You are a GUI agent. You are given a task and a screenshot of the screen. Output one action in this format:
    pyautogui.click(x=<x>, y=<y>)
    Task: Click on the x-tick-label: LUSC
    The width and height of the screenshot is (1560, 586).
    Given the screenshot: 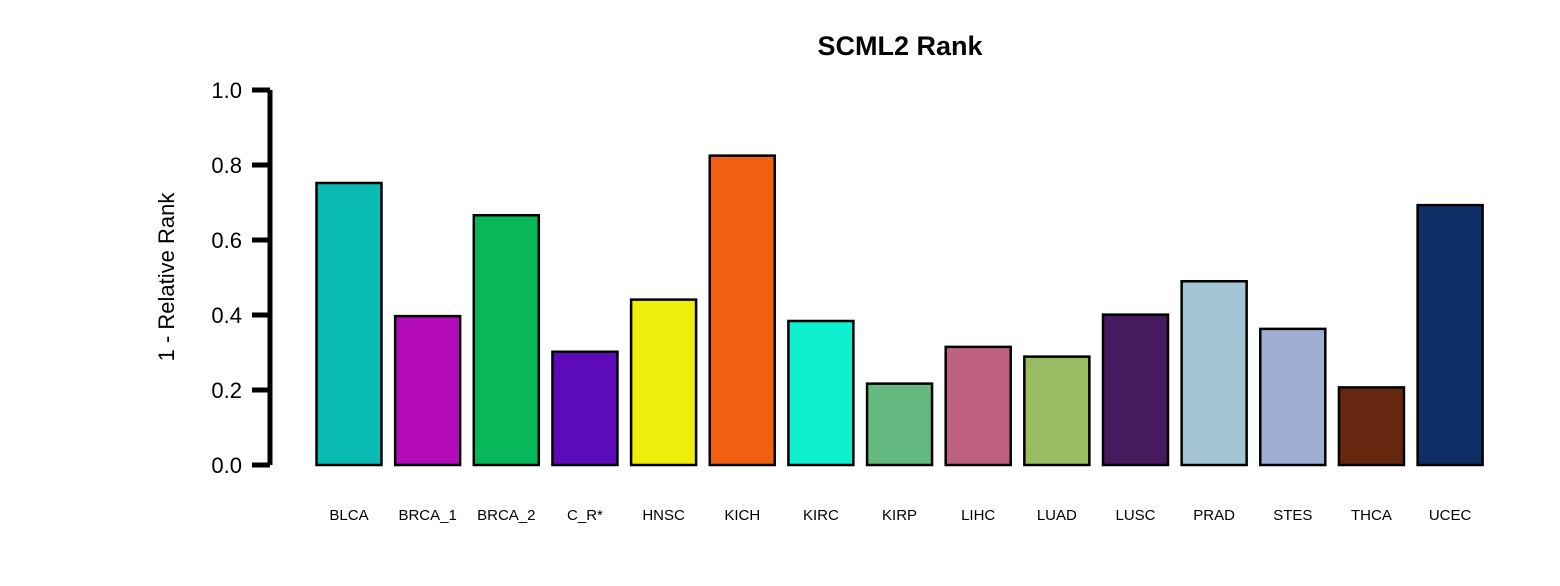 What is the action you would take?
    pyautogui.click(x=1135, y=515)
    